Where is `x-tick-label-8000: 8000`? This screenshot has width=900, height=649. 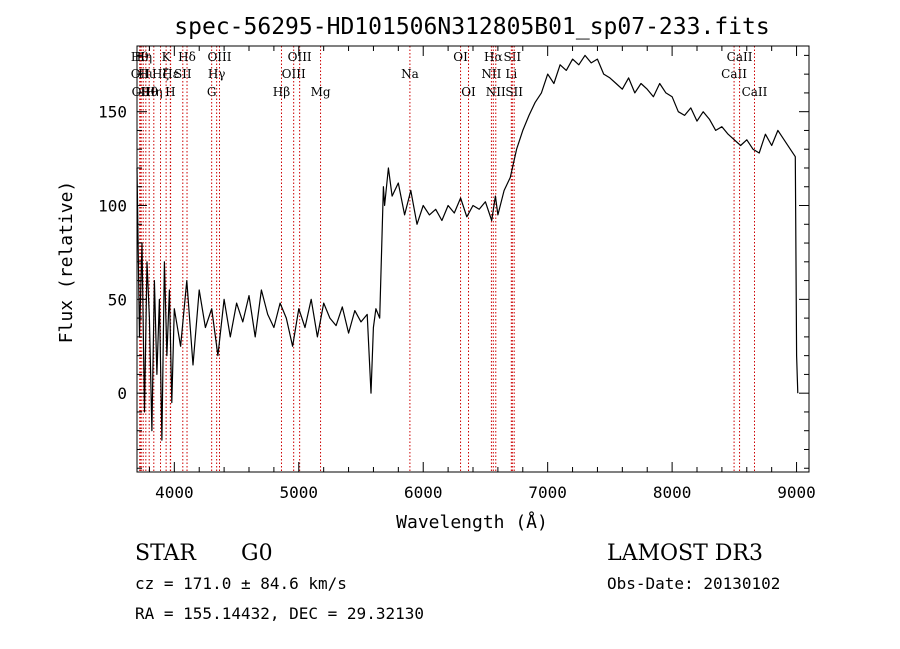
x-tick-label-8000: 8000 is located at coordinates (672, 492).